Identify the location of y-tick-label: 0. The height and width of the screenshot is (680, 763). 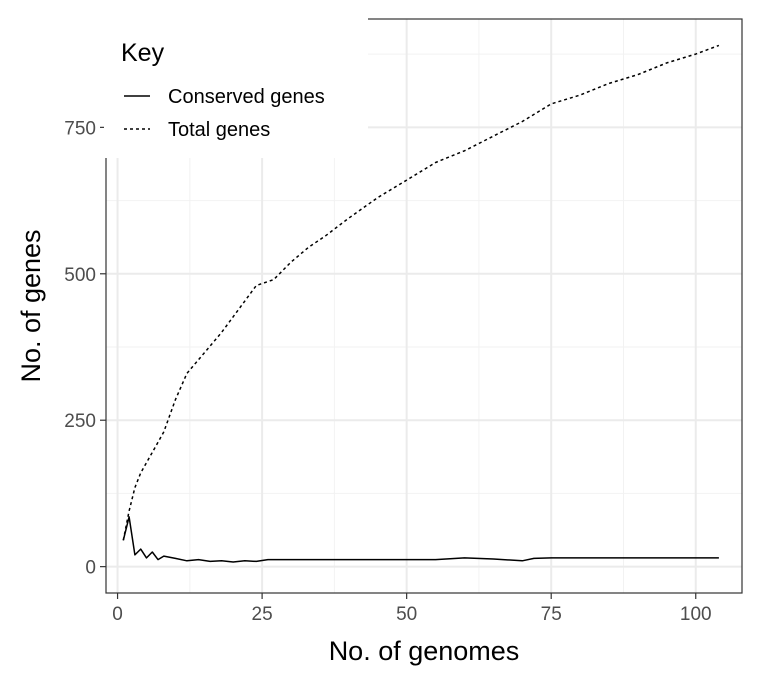
(90, 568).